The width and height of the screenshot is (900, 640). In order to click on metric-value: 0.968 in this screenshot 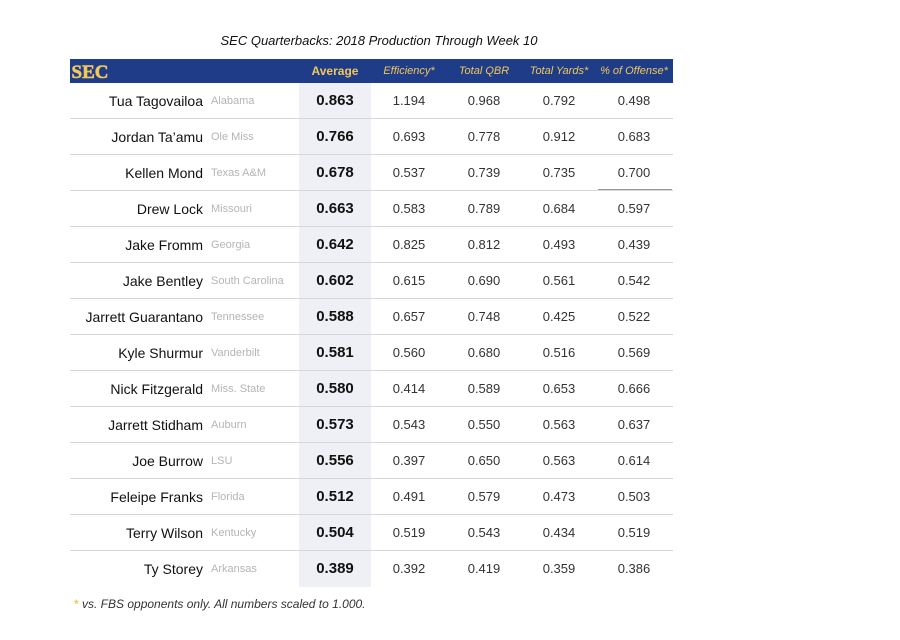, I will do `click(484, 100)`.